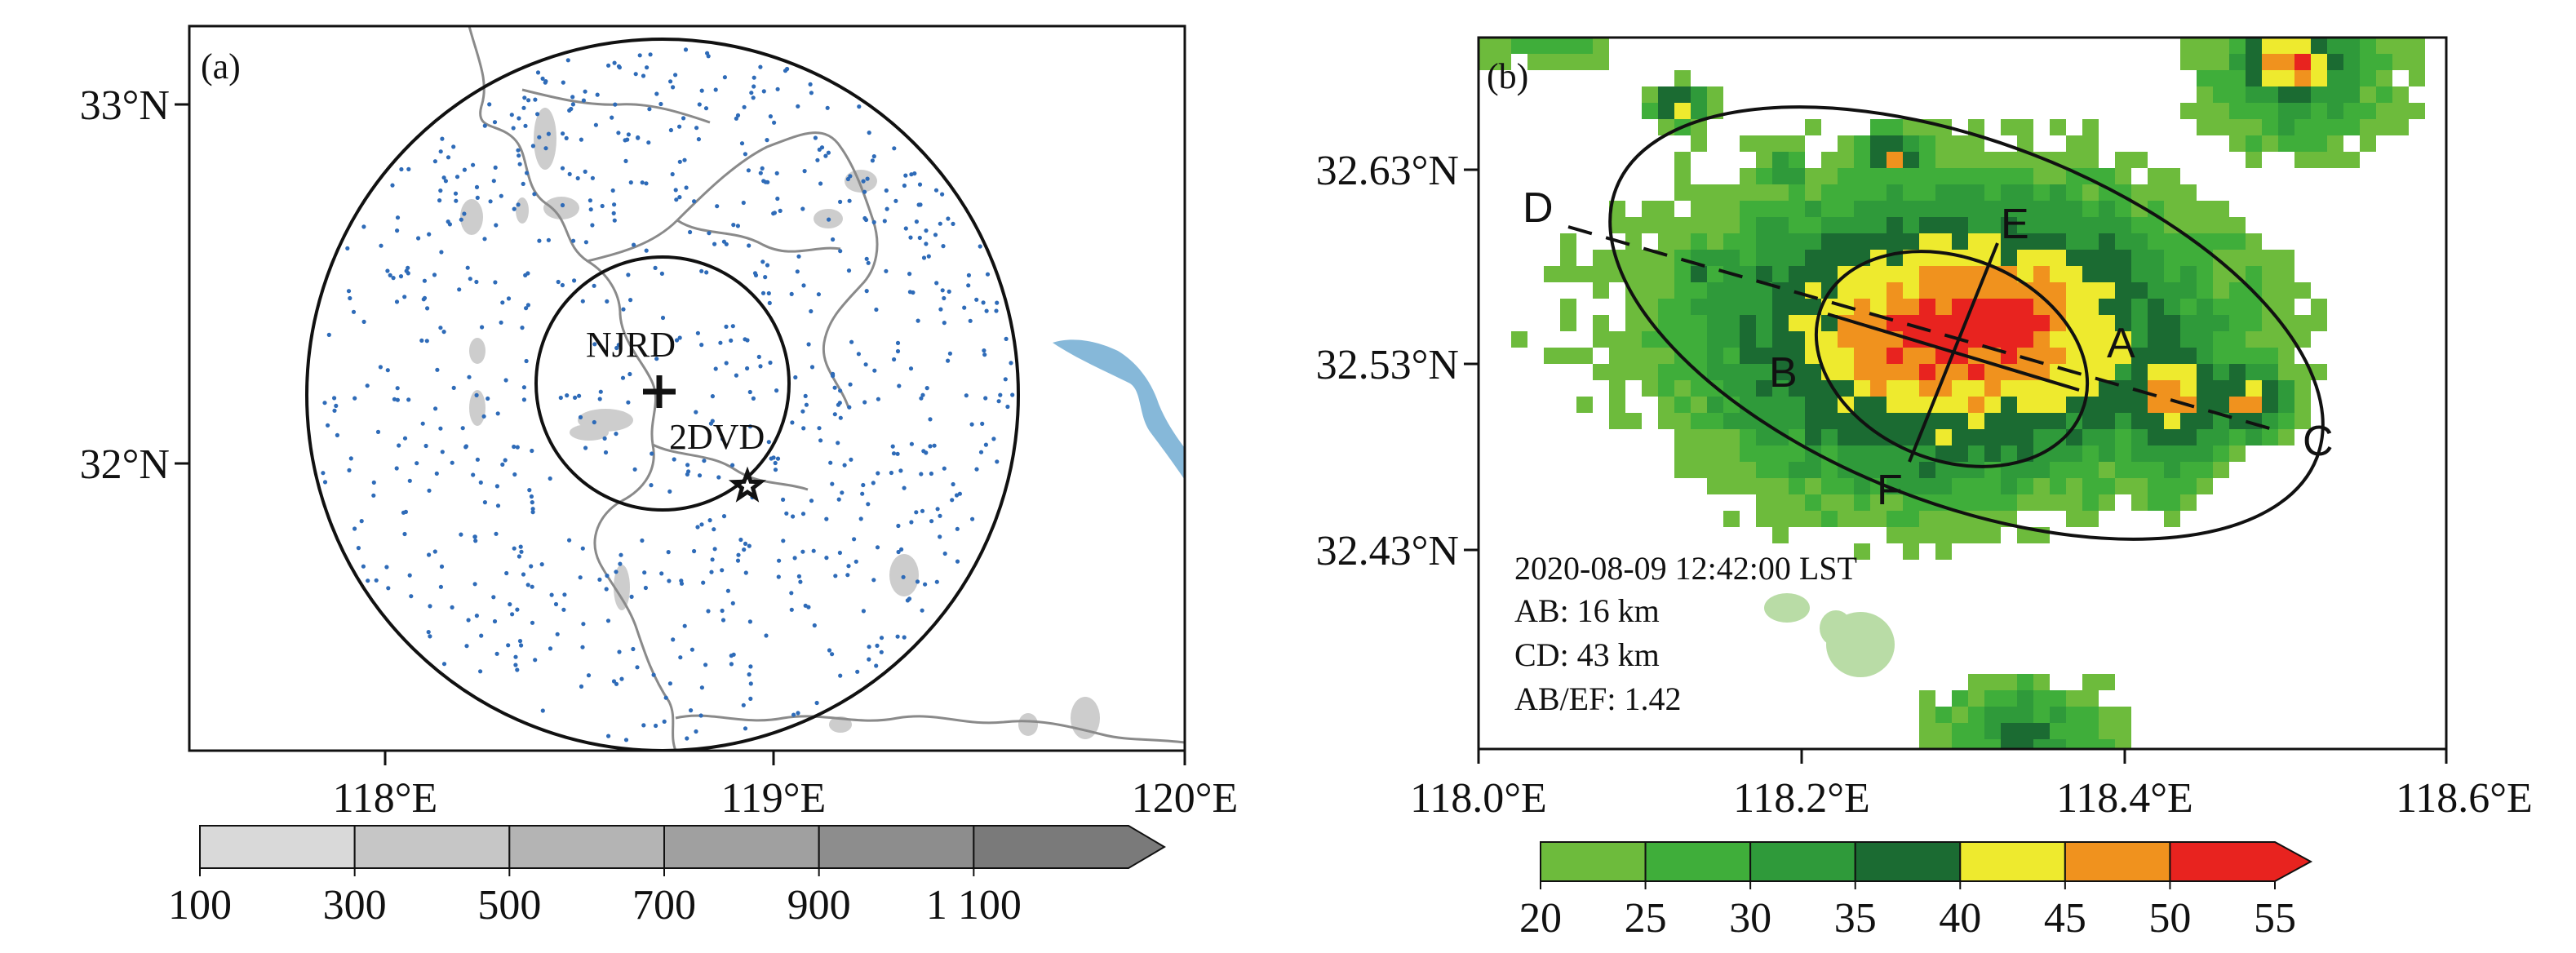 The width and height of the screenshot is (2576, 953). Describe the element at coordinates (819, 905) in the screenshot. I see `colorbar-a-label: 900` at that location.